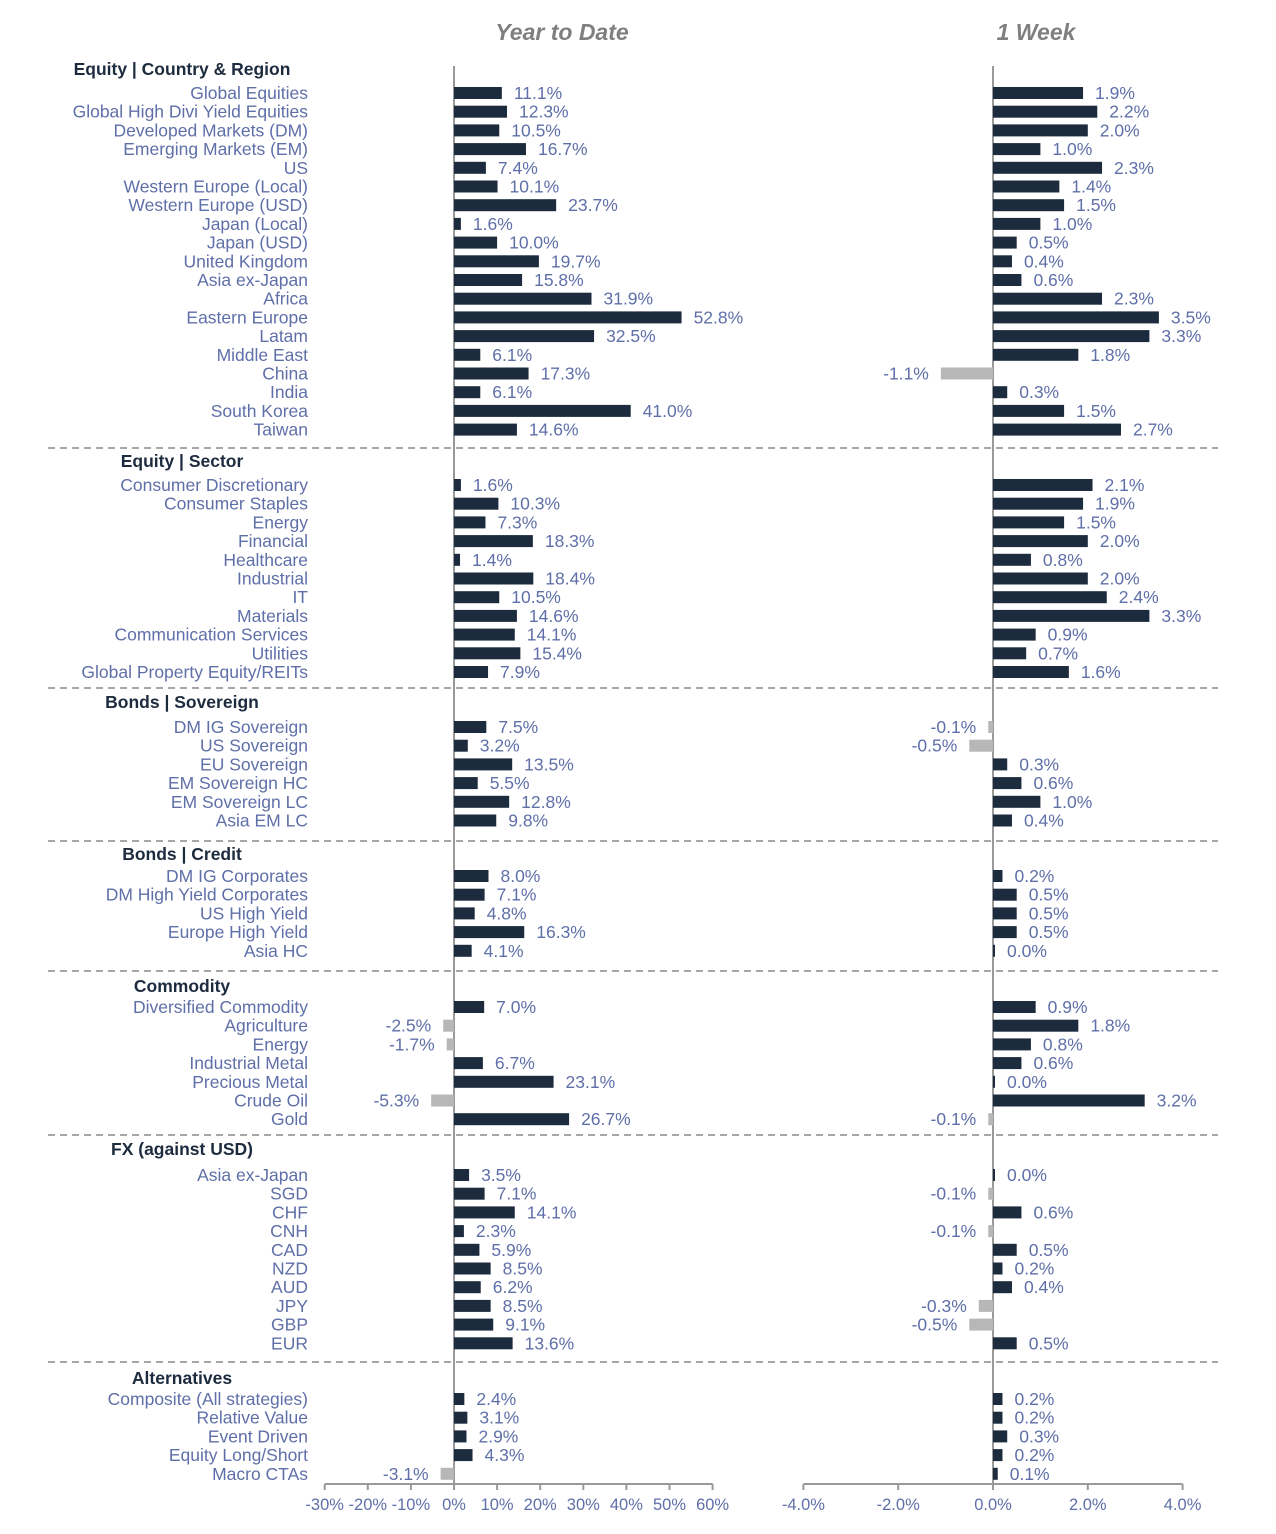  Describe the element at coordinates (498, 1436) in the screenshot. I see `ytd-value-label: 2.9%` at that location.